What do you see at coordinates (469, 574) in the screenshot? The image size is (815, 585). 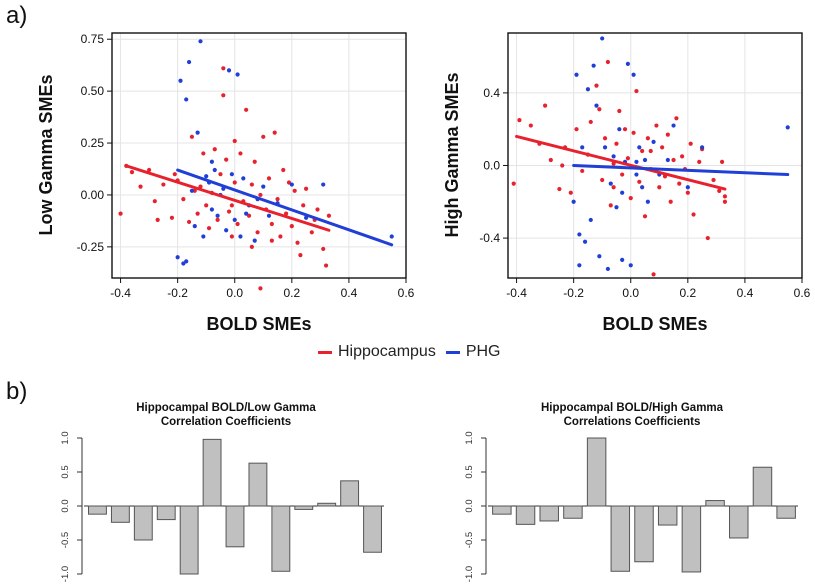 I see `y-tick-label: -1.0` at bounding box center [469, 574].